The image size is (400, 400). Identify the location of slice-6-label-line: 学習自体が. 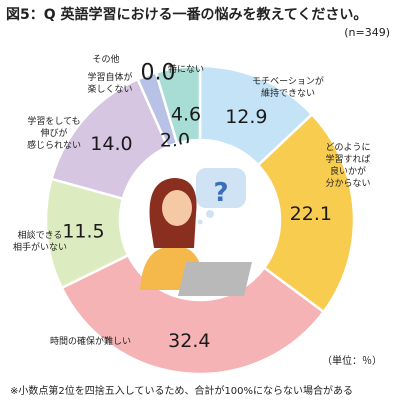
(109, 77).